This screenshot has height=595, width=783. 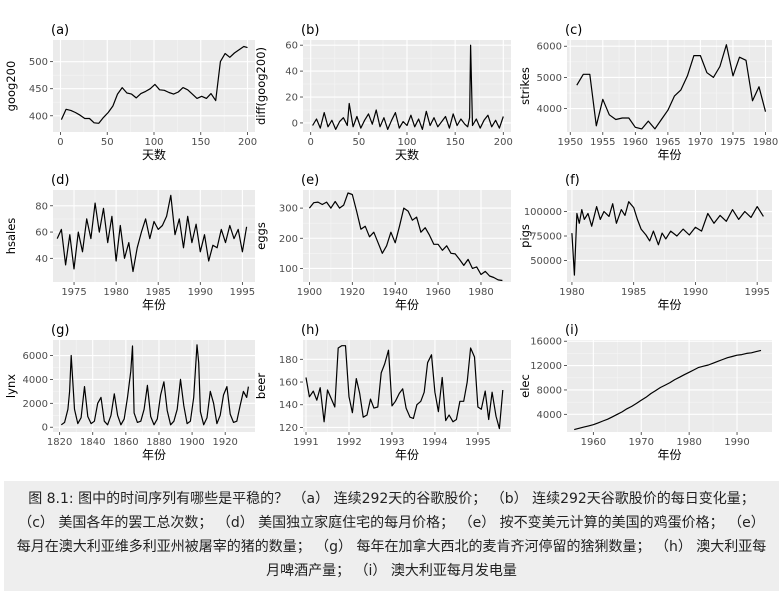 I want to click on series-line-eggs, so click(x=405, y=237).